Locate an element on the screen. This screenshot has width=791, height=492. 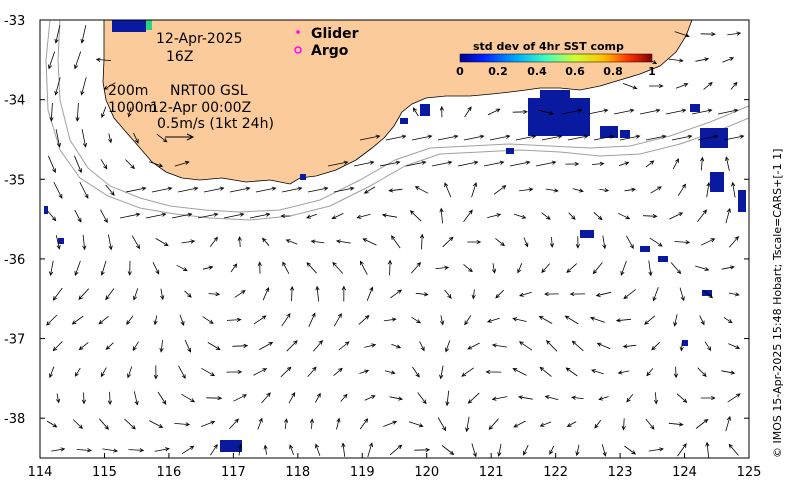
x-tick-label: 115 is located at coordinates (104, 472).